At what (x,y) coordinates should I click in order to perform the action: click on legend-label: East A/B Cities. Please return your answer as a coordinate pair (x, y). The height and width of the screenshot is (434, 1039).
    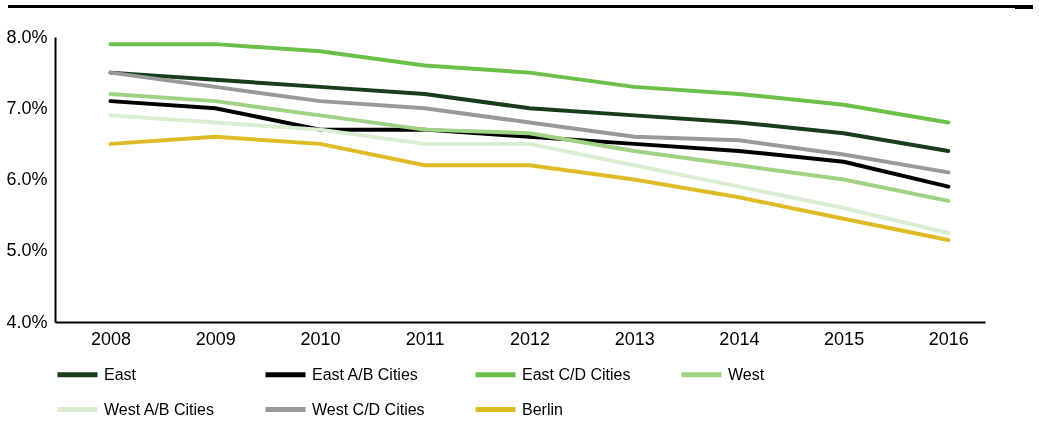
    Looking at the image, I should click on (365, 374).